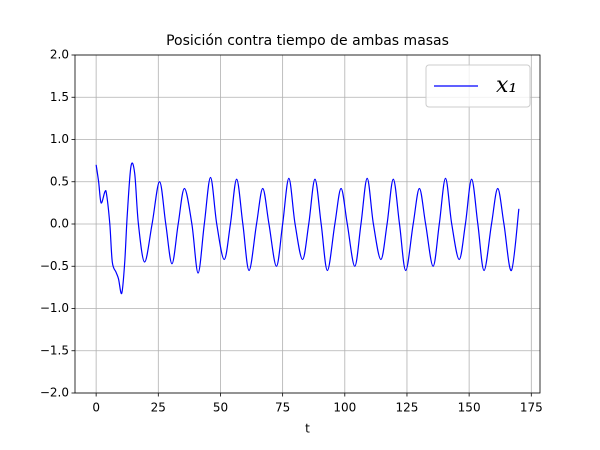 This screenshot has height=450, width=600. I want to click on y-tick-label: −1.0, so click(54, 308).